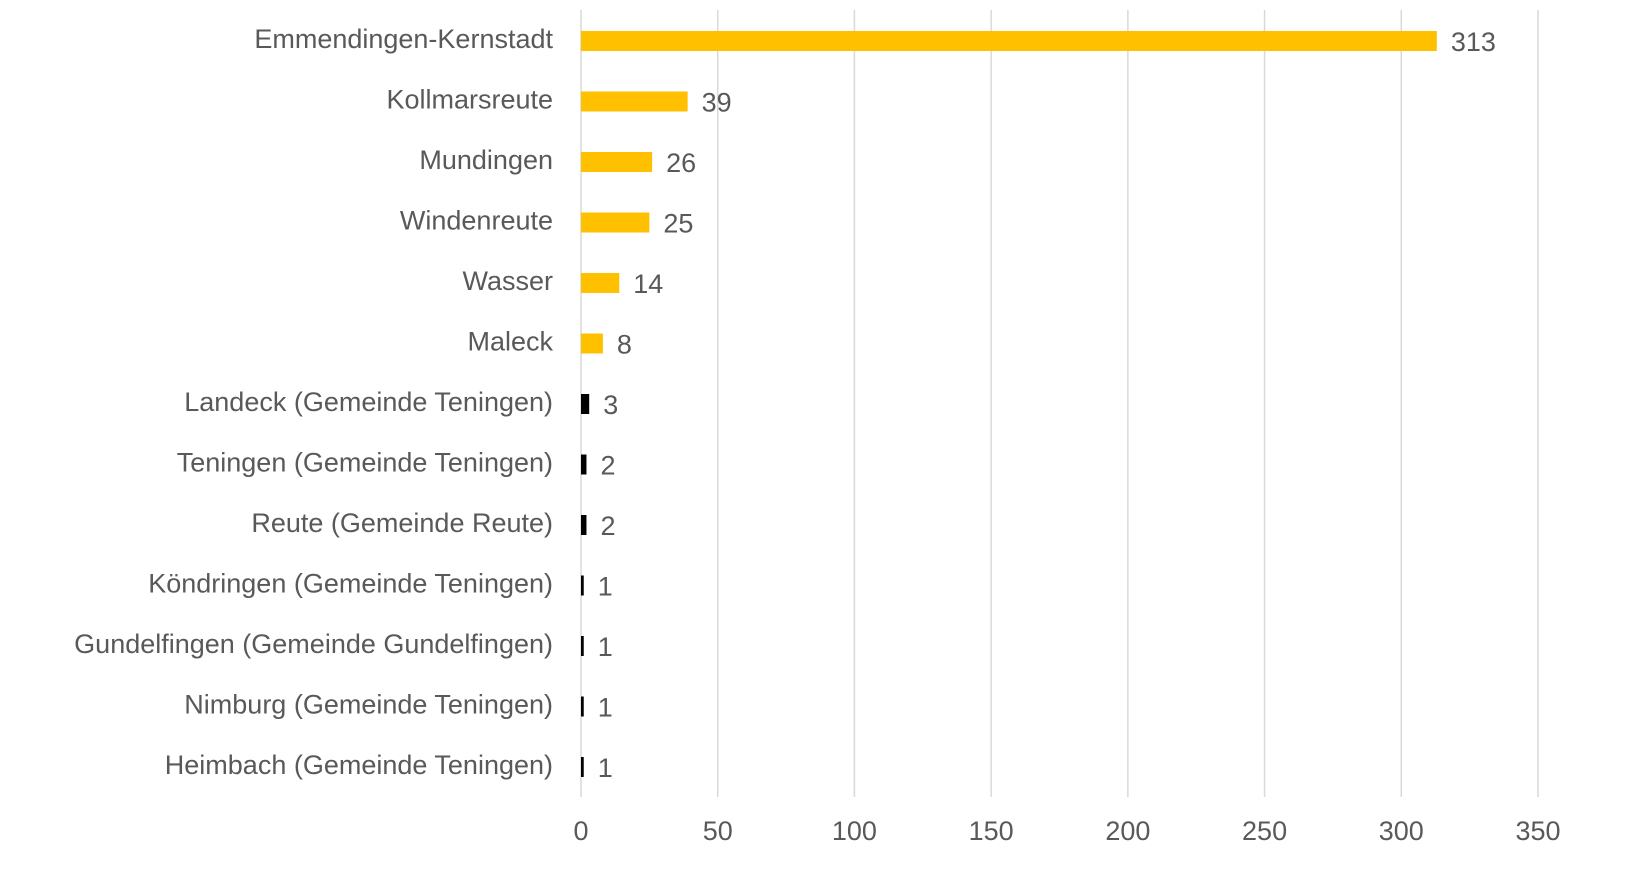 The image size is (1631, 881). I want to click on x-tick-label: 50, so click(718, 831).